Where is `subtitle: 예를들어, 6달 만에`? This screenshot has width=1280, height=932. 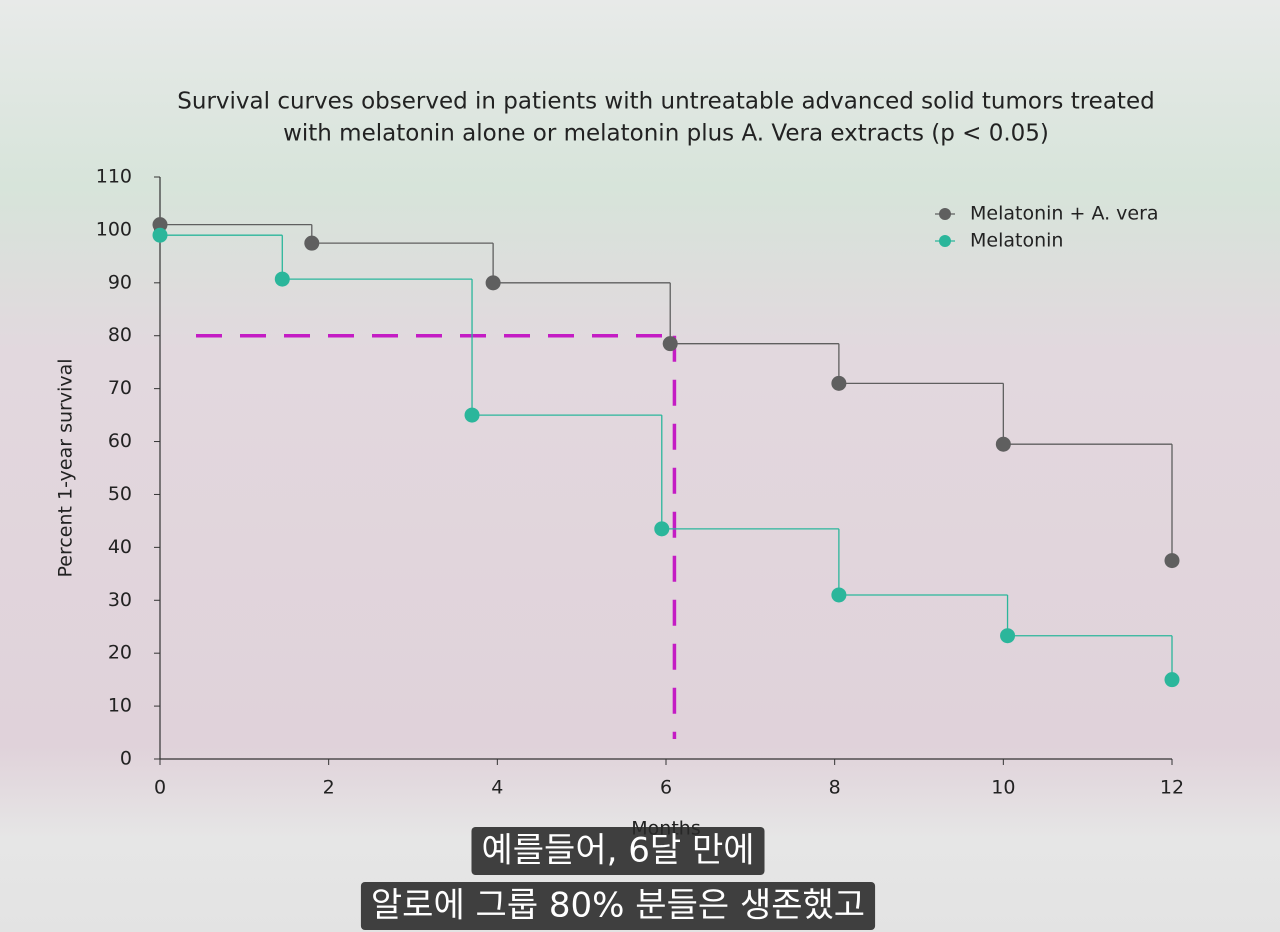
subtitle: 예를들어, 6달 만에 is located at coordinates (617, 851).